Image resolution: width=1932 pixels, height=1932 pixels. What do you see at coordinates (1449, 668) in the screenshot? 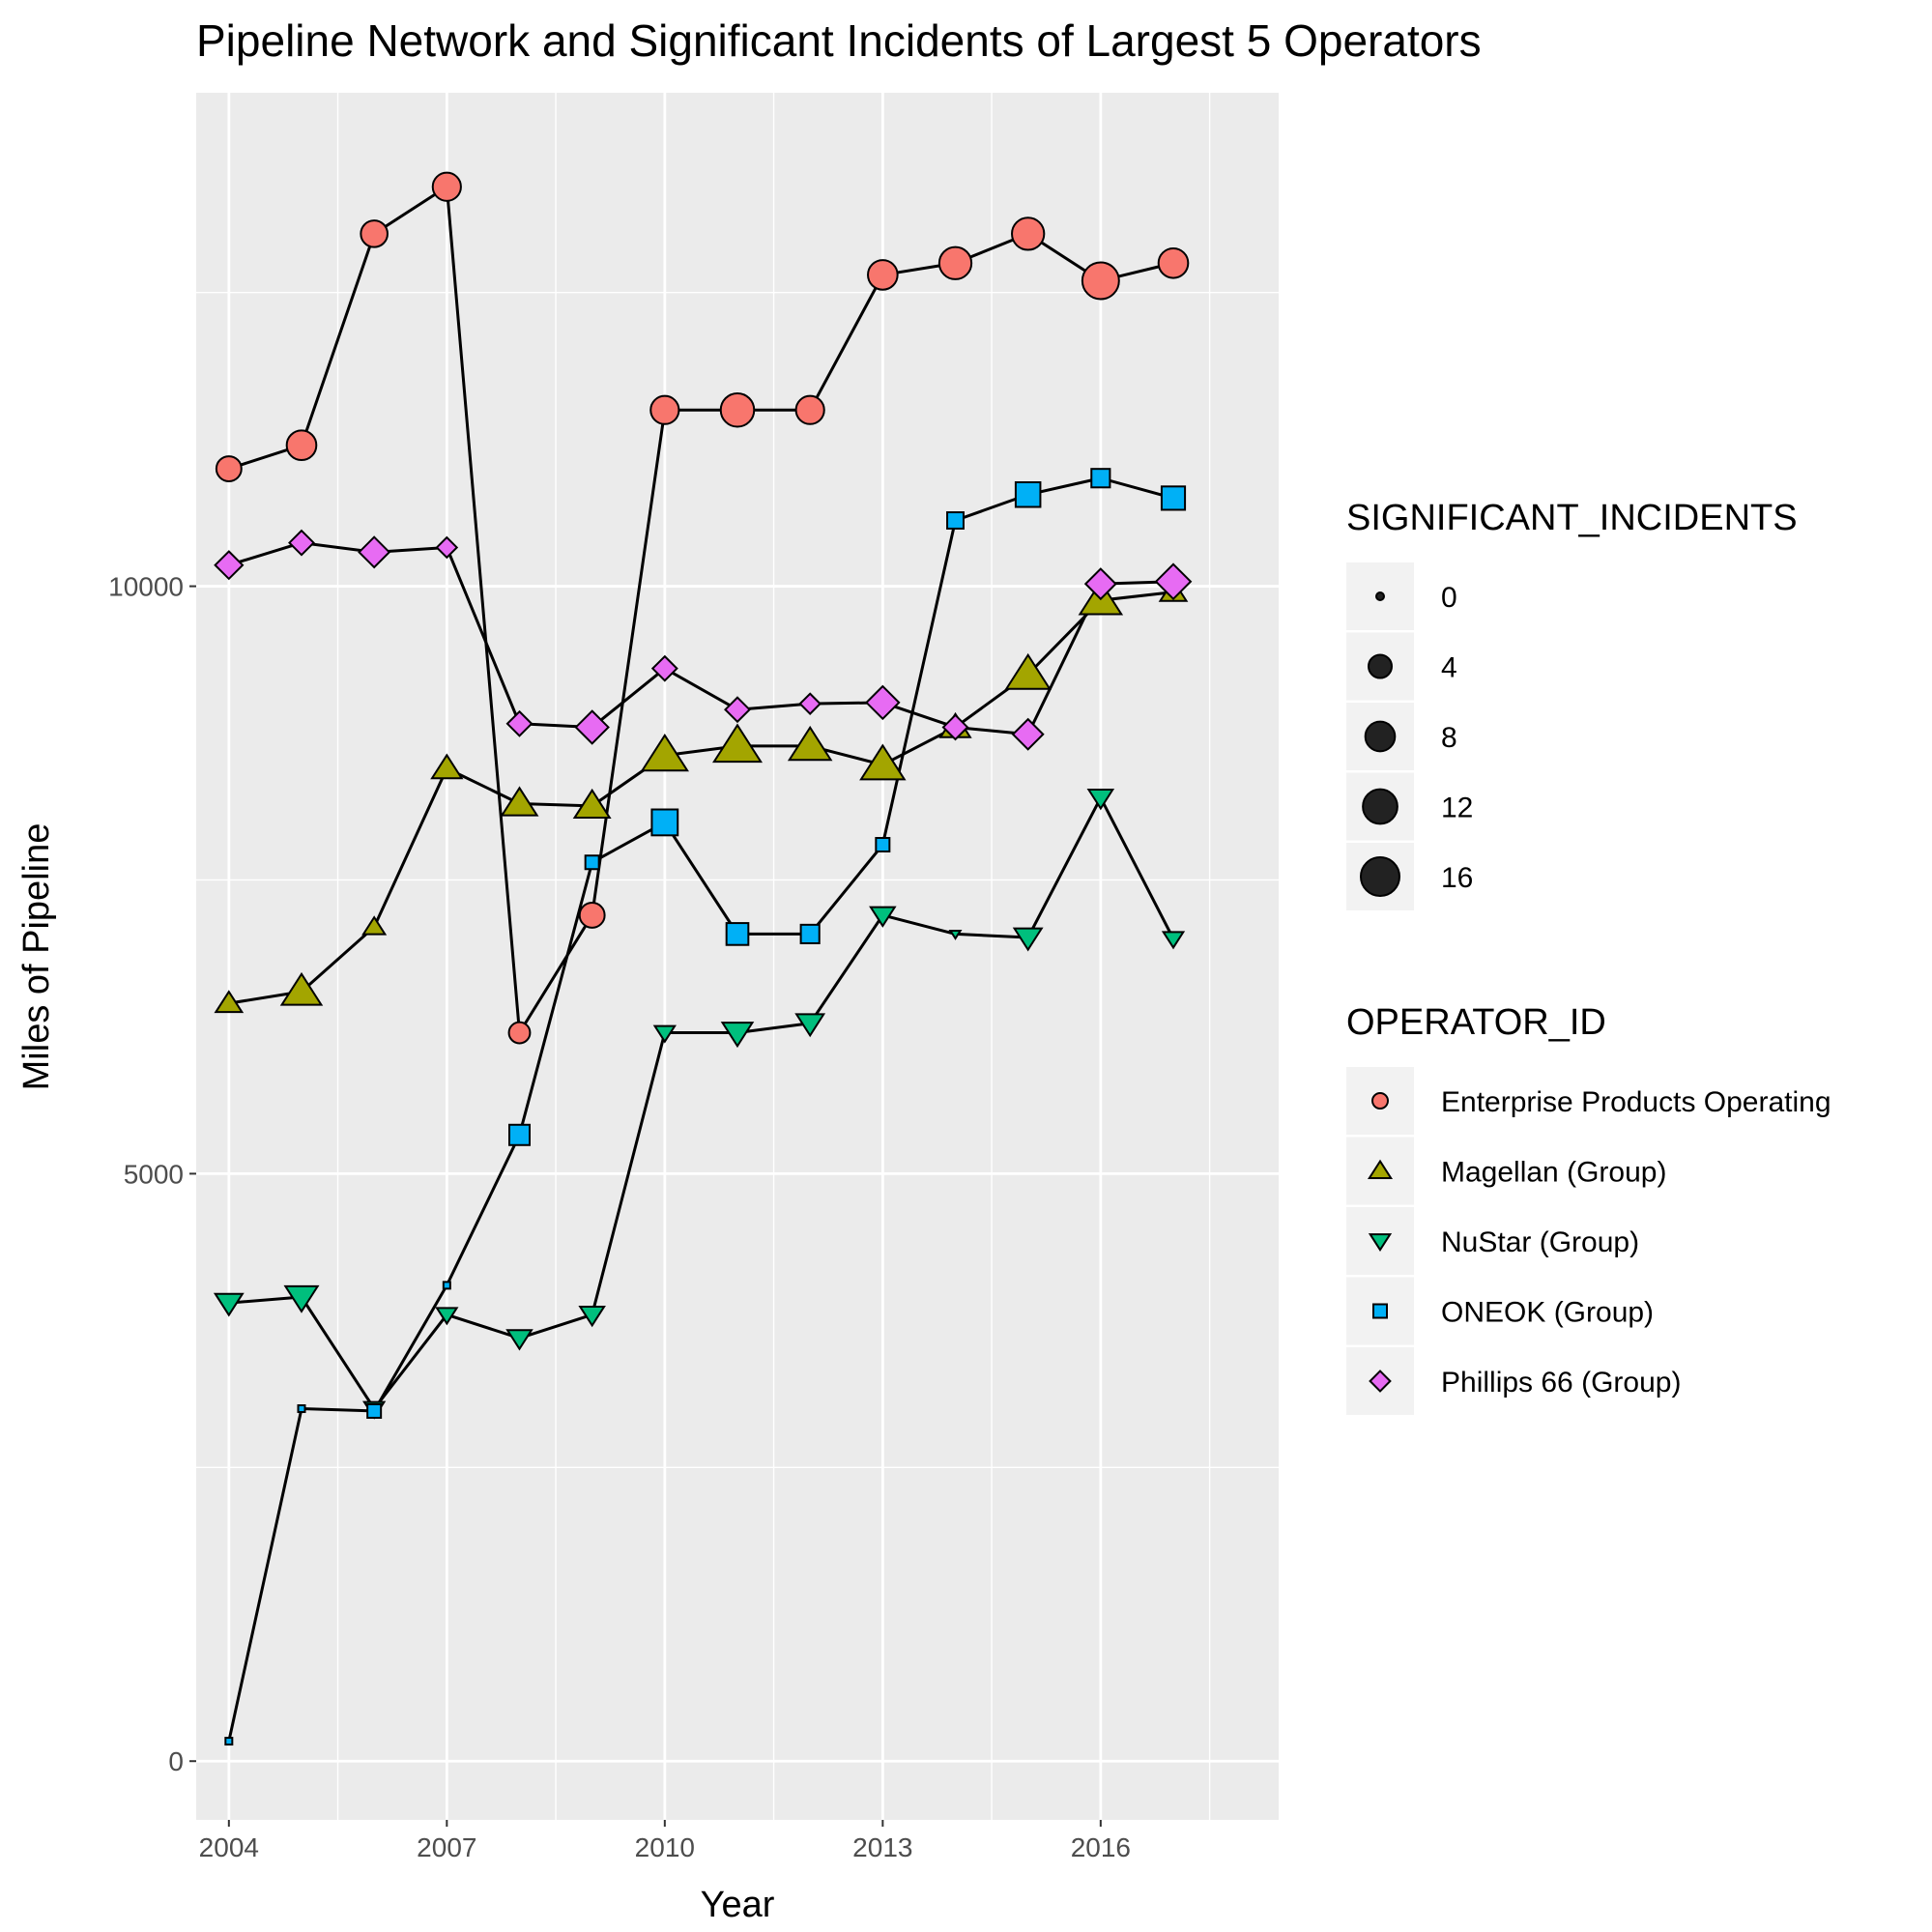
I see `size-legend-label: 4` at bounding box center [1449, 668].